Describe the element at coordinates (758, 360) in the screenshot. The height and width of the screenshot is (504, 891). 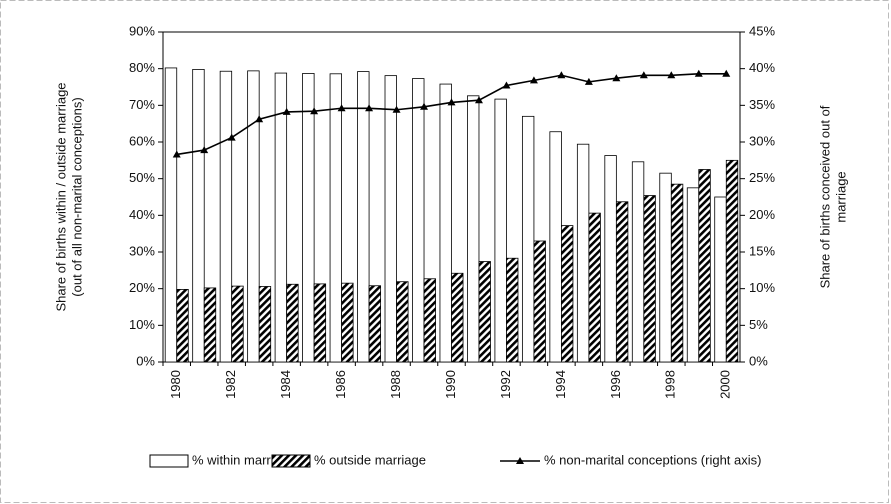
I see `y2-tick-label: 0%` at that location.